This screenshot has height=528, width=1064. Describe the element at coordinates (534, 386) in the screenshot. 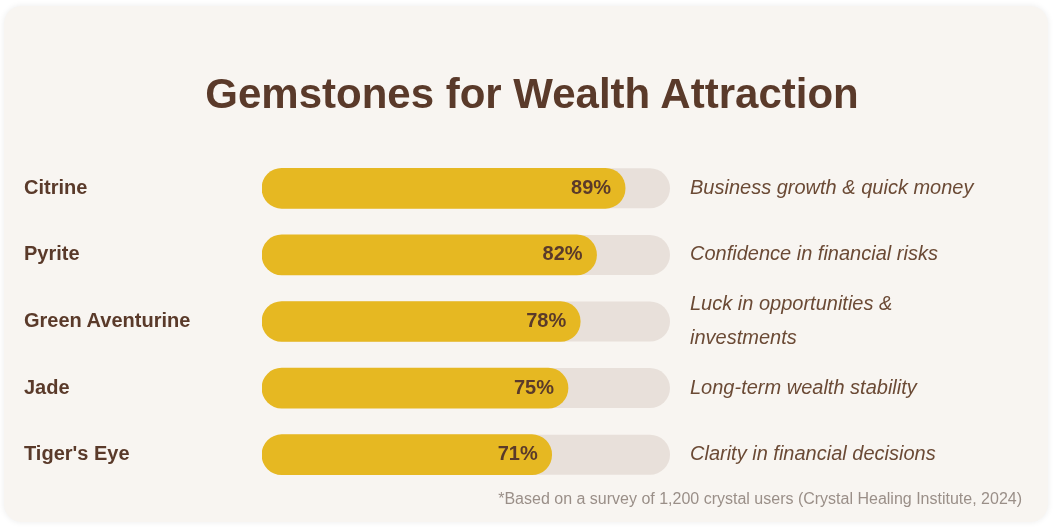

I see `data-label: 75%` at that location.